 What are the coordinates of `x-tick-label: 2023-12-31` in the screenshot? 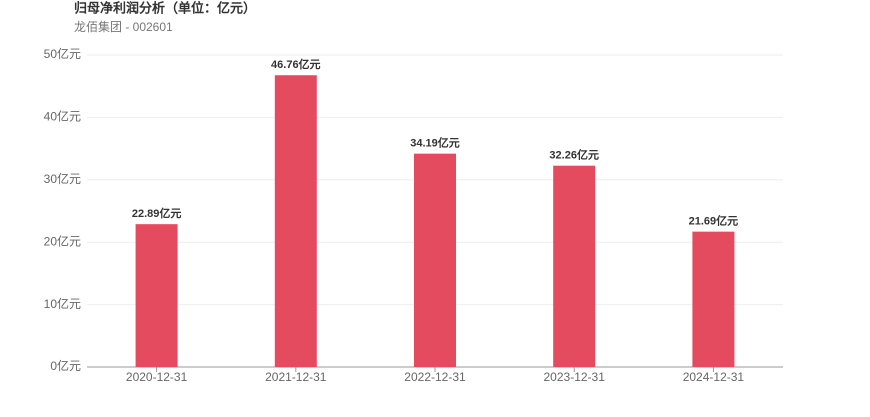 It's located at (575, 377).